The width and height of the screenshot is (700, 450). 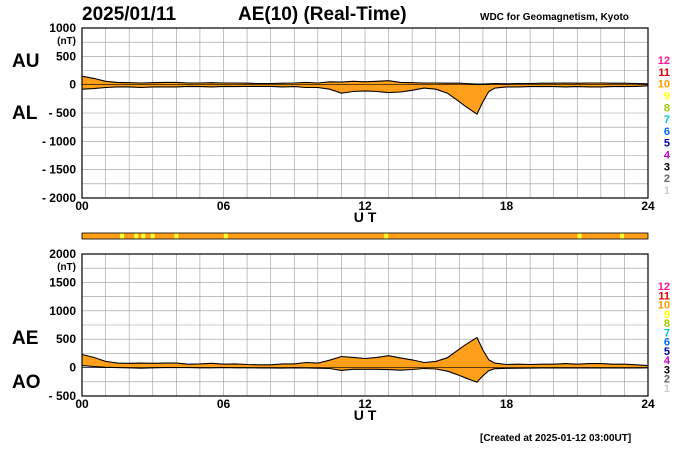 I want to click on y-tick-label: 2000, so click(x=62, y=254).